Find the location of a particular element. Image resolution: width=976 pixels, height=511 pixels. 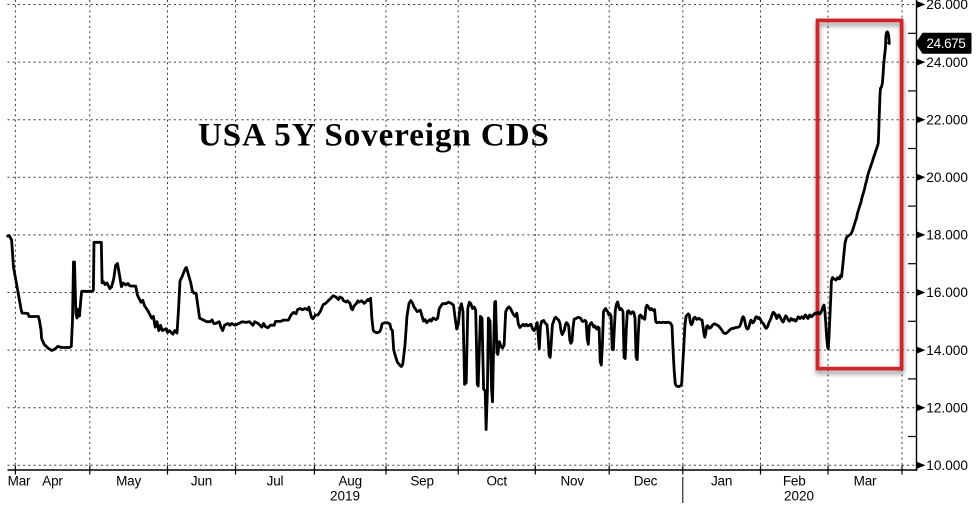

svg-text: Jul is located at coordinates (275, 480).